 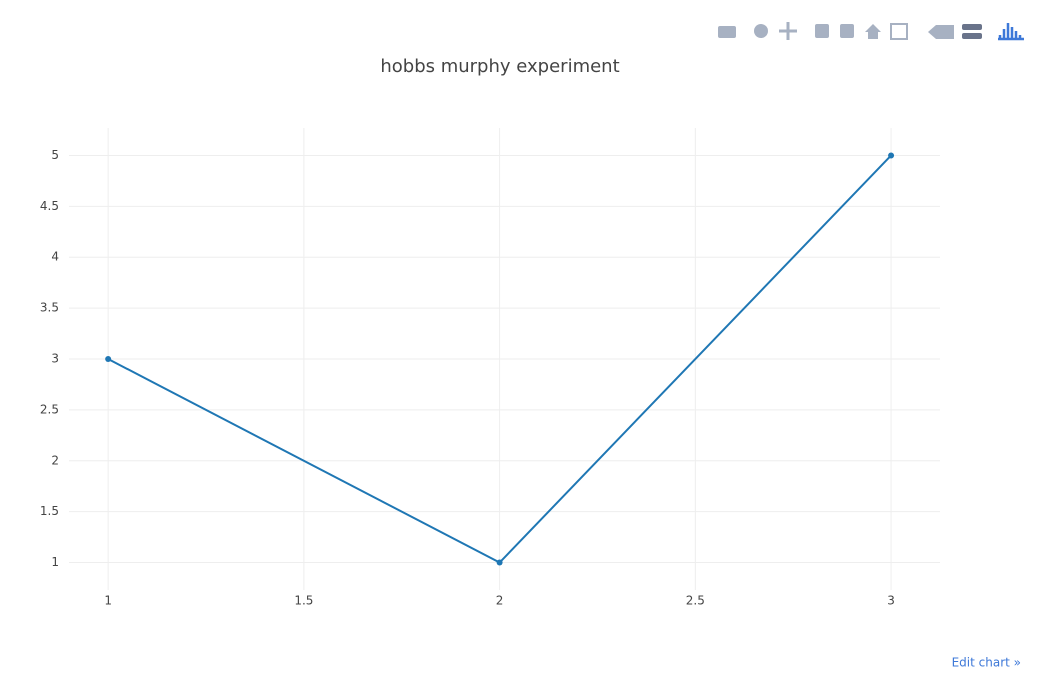 What do you see at coordinates (761, 31) in the screenshot?
I see `zoom-icon` at bounding box center [761, 31].